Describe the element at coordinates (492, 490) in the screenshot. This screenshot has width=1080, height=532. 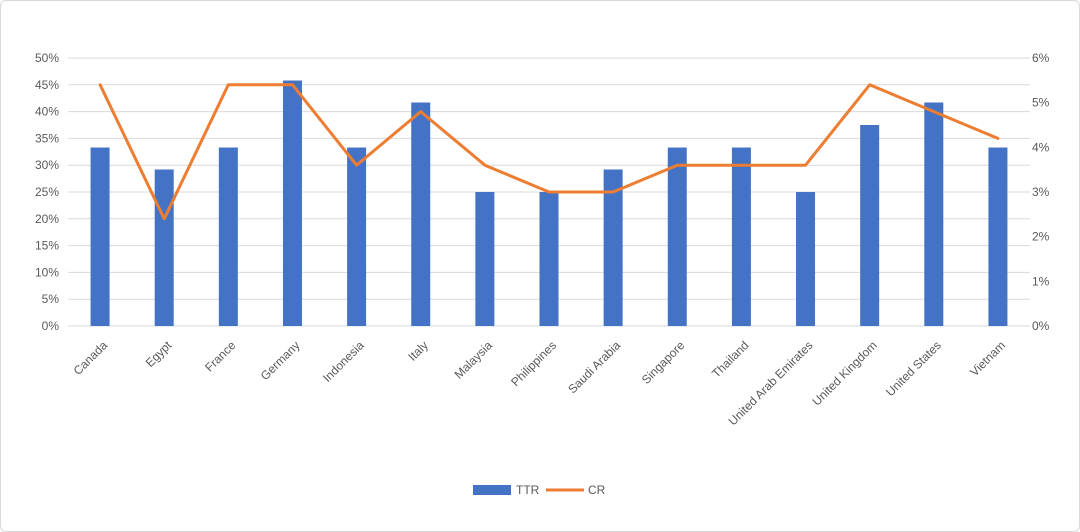
I see `legend-swatch-ttr` at that location.